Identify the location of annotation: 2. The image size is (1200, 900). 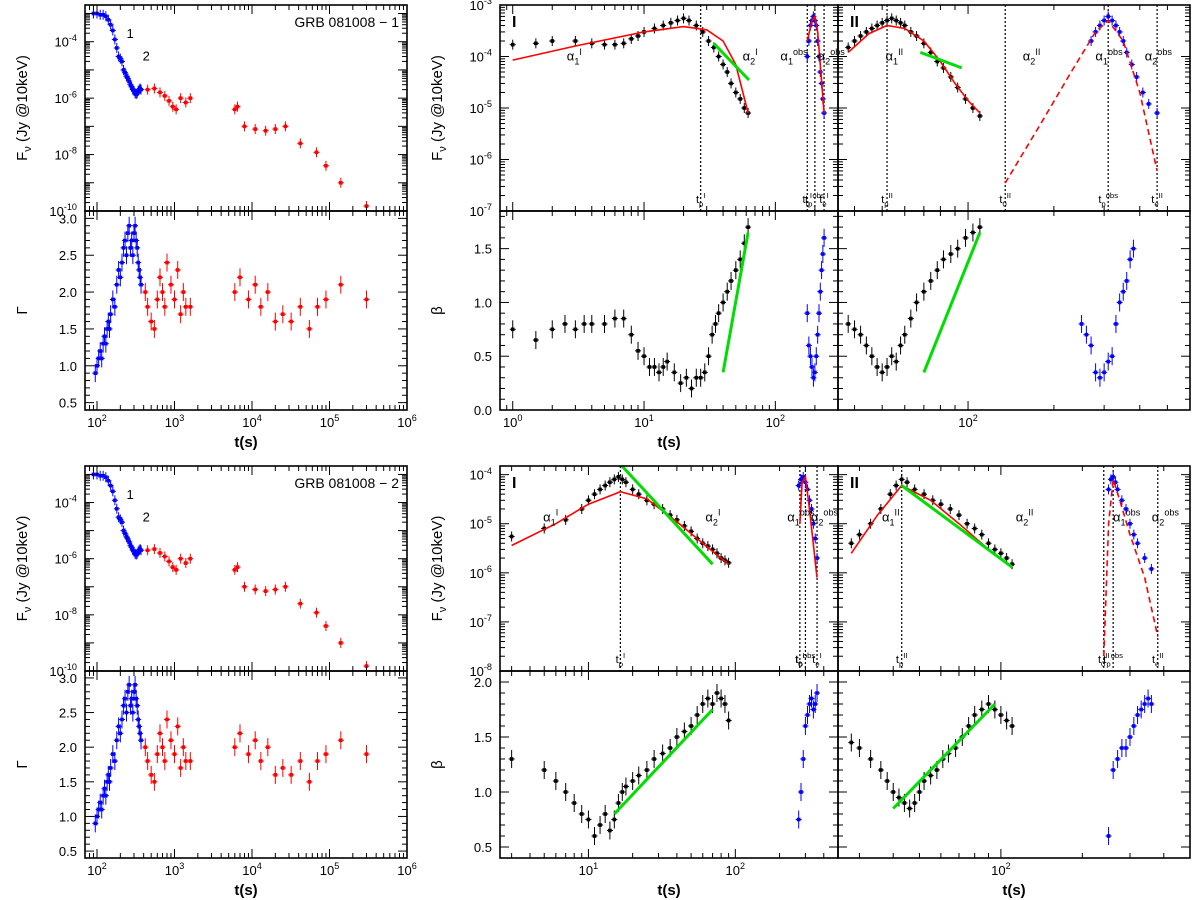
(146, 56).